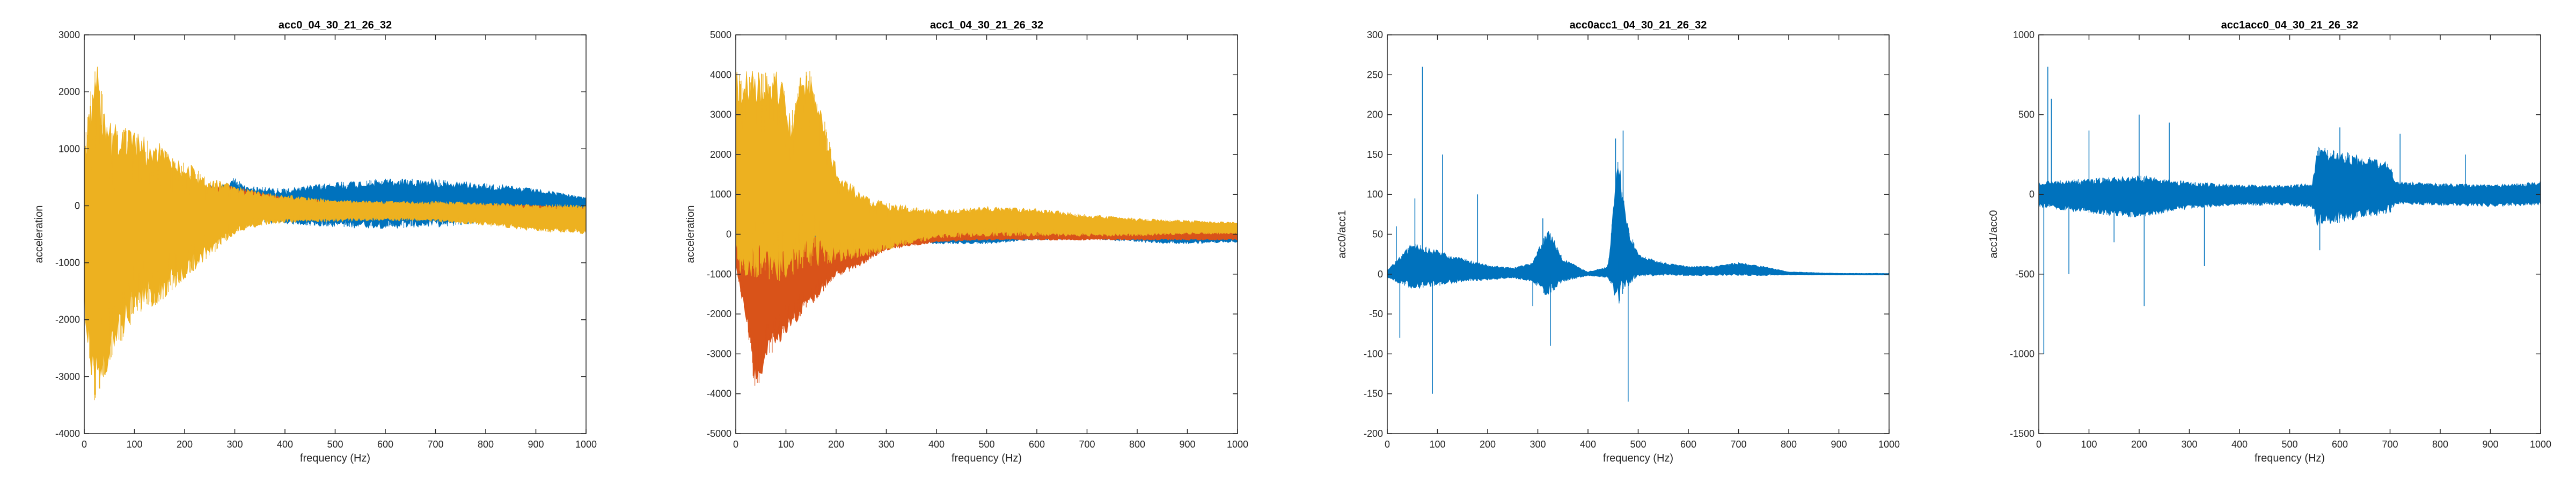 The height and width of the screenshot is (483, 2576). Describe the element at coordinates (2022, 433) in the screenshot. I see `y-tick-label: -1500` at that location.